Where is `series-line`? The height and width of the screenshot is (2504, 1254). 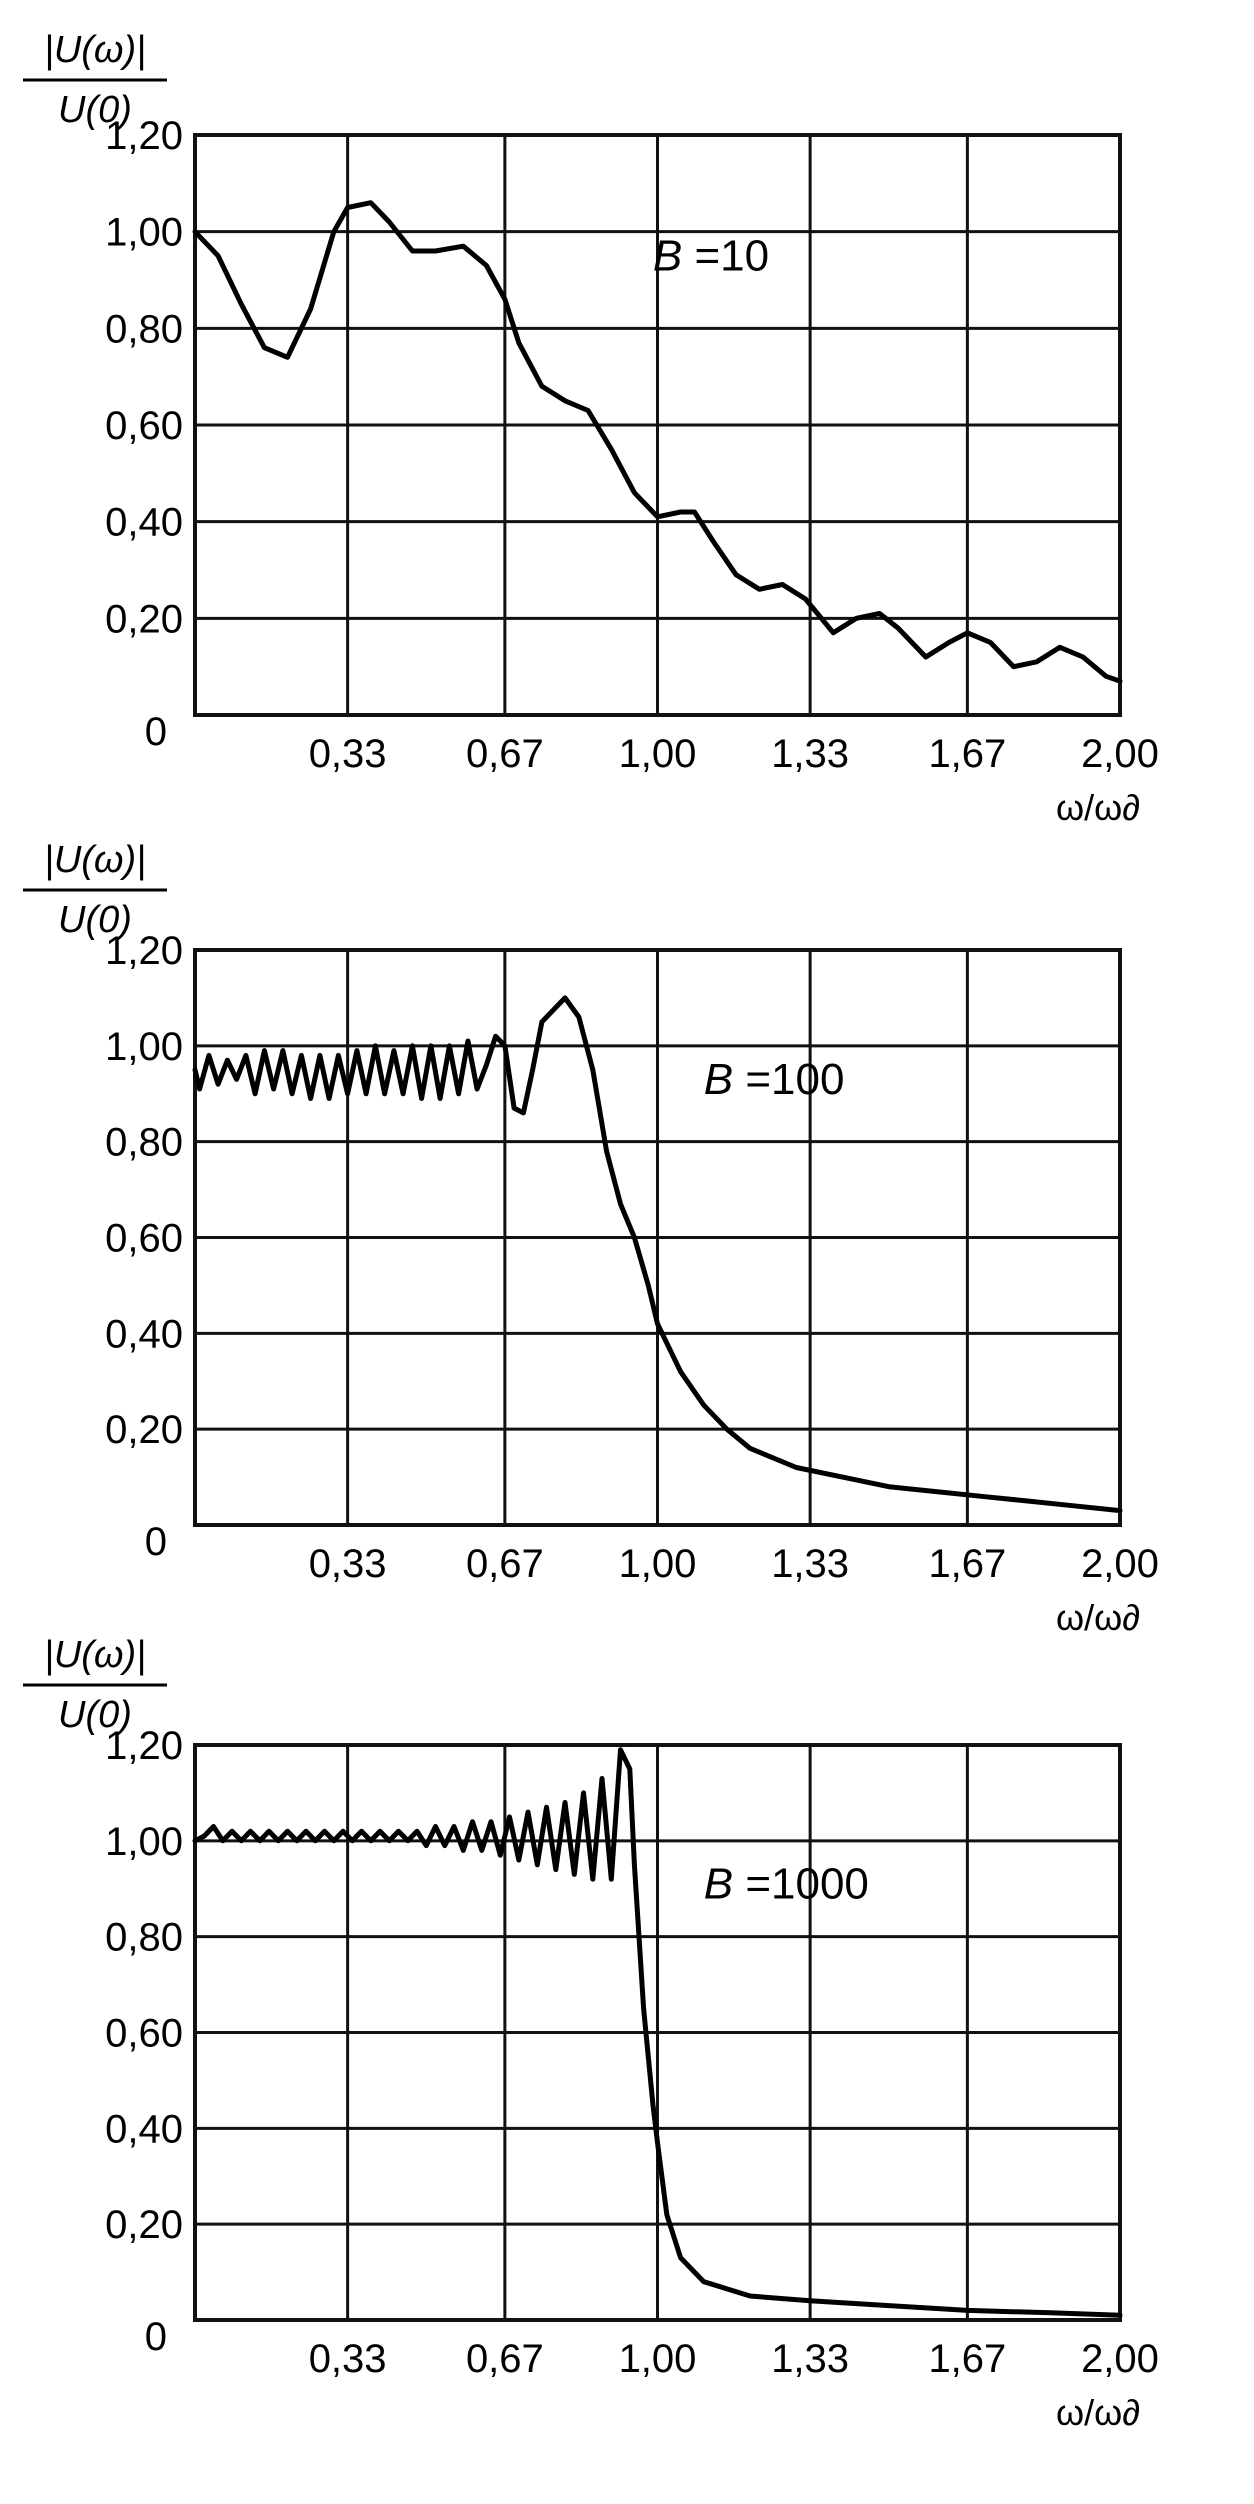 series-line is located at coordinates (657, 442).